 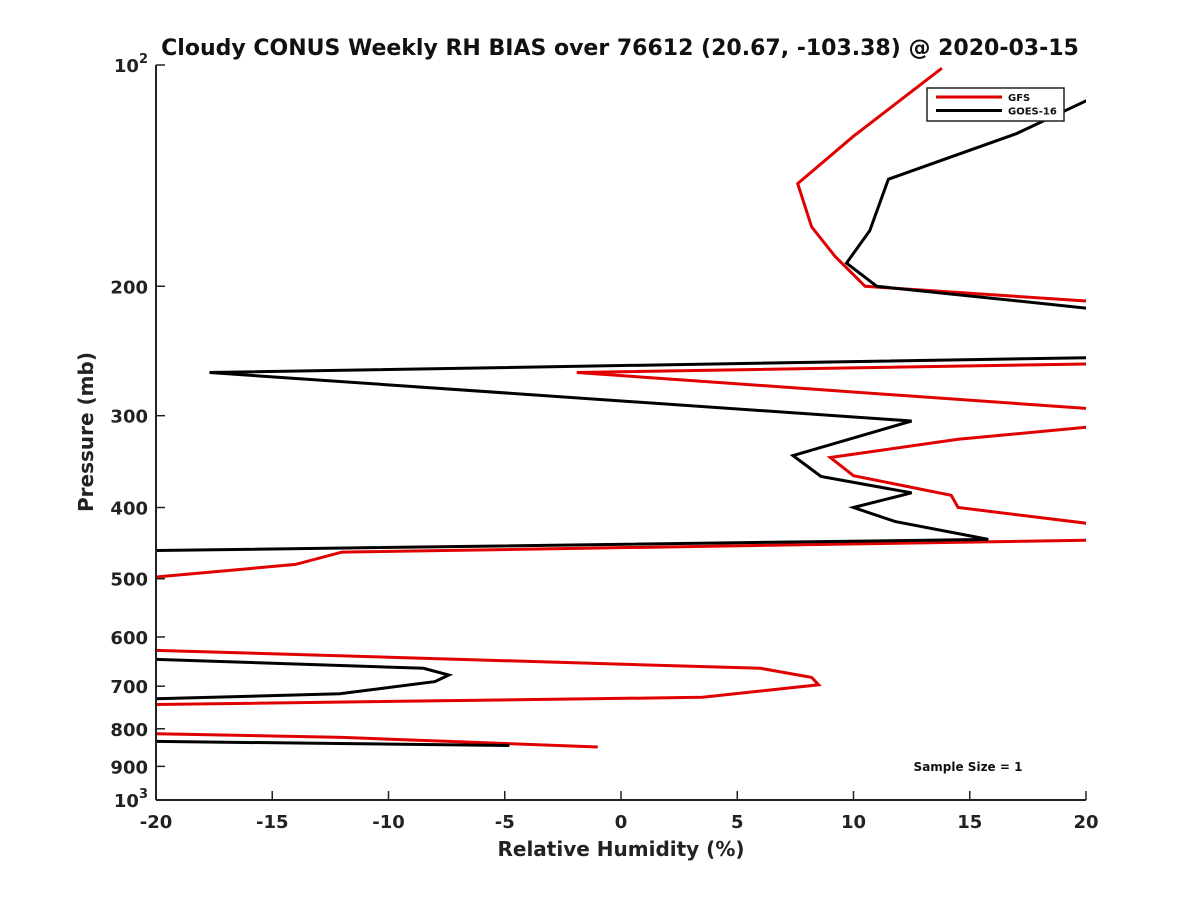 I want to click on x-tick-label: -15, so click(x=272, y=822).